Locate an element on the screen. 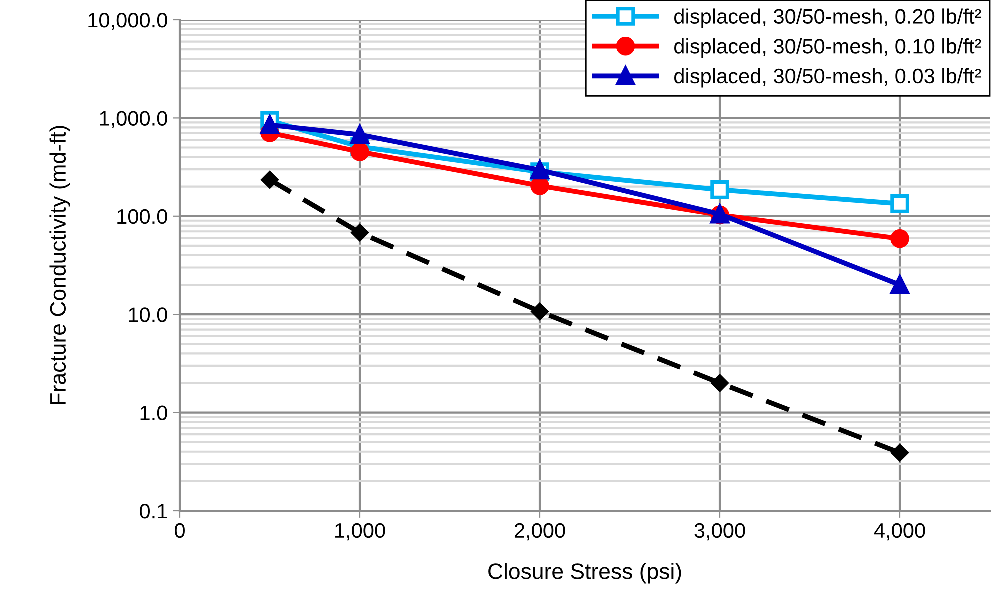 This screenshot has width=992, height=609. y-tick-label: 1.0 is located at coordinates (154, 413).